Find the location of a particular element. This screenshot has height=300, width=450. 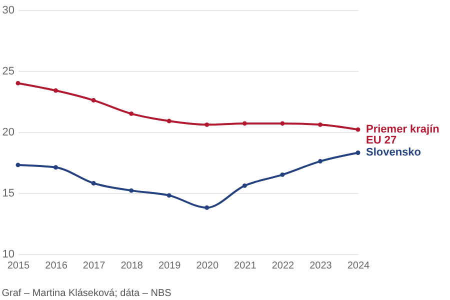

x-tick-label: 2023 is located at coordinates (321, 266).